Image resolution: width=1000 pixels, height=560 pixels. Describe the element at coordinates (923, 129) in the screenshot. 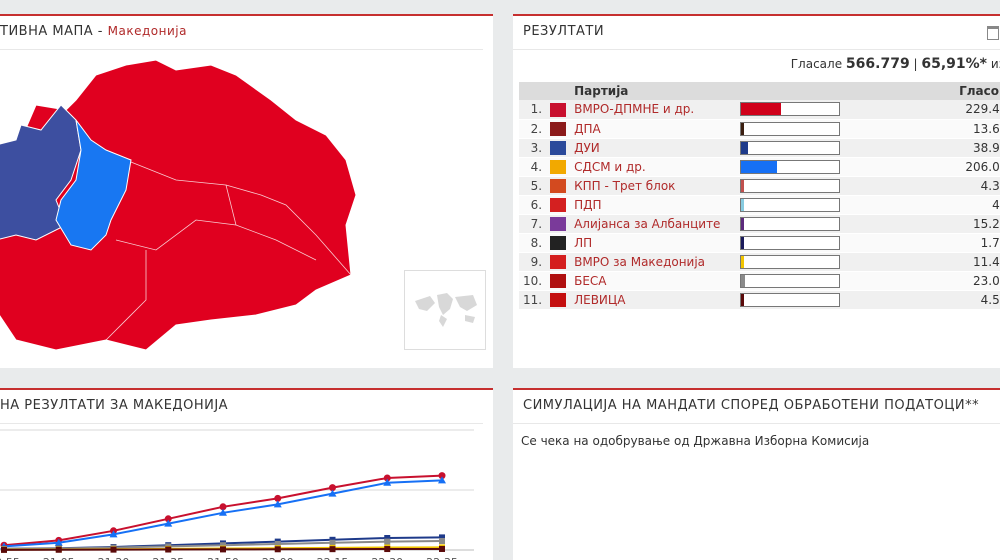

I see `vote-count: 13.650` at that location.